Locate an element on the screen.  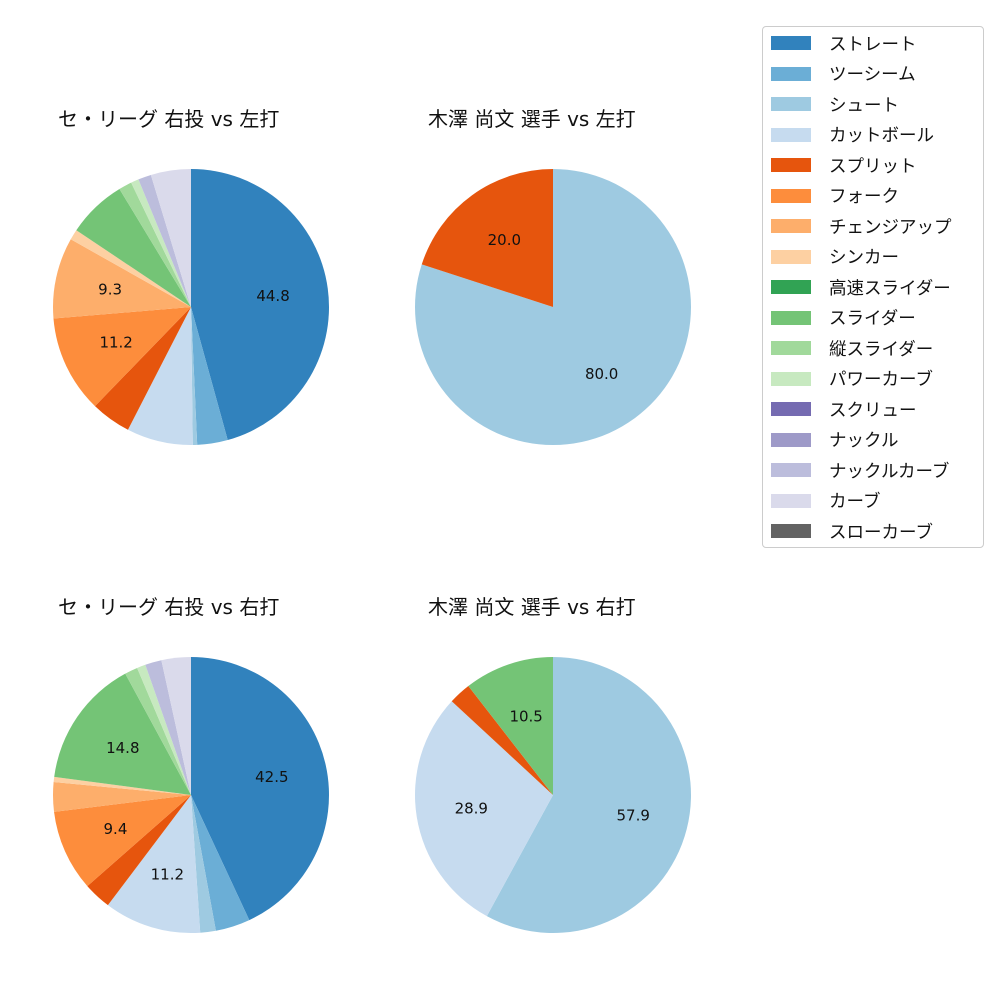
legend-label: ストレート is located at coordinates (873, 44).